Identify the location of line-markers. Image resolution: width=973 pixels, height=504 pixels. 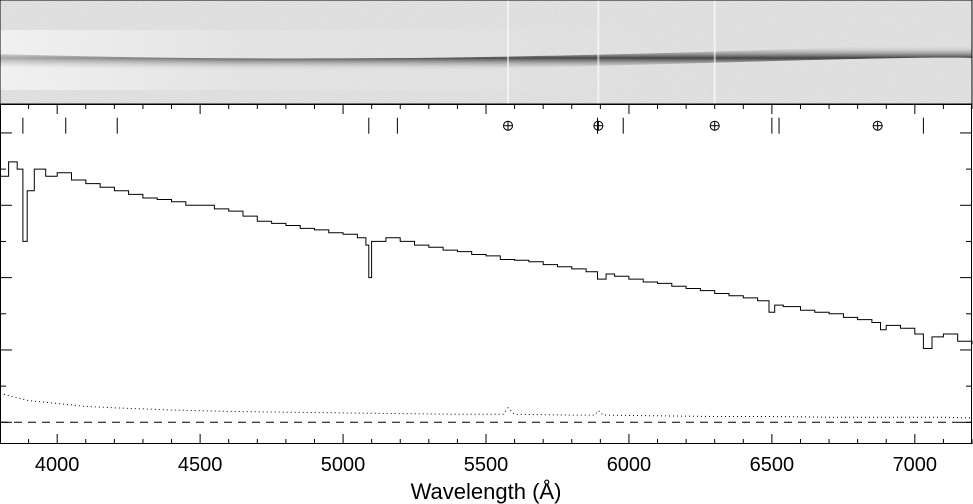
(473, 125).